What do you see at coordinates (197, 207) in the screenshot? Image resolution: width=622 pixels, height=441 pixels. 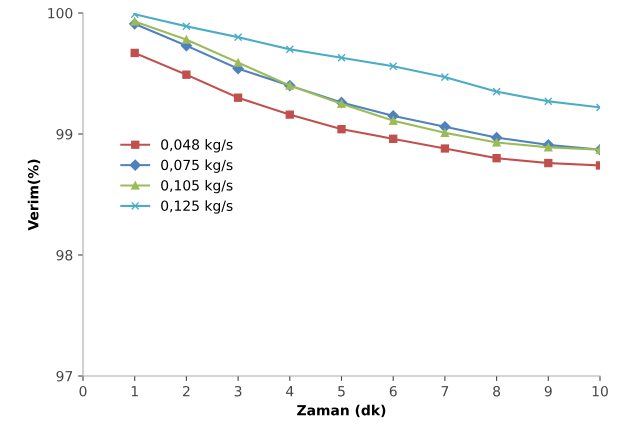 I see `legend-label: 0,125 kg/s` at bounding box center [197, 207].